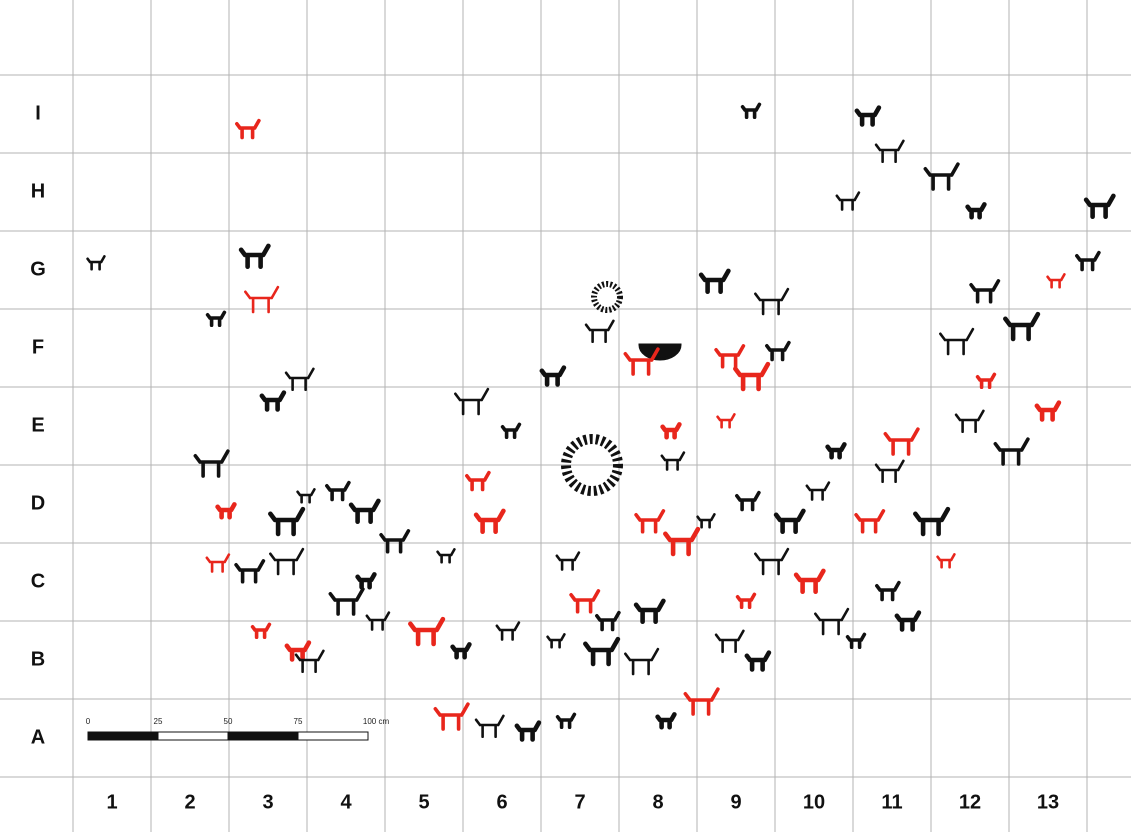 The image size is (1131, 832). I want to click on column-label: 1, so click(111, 802).